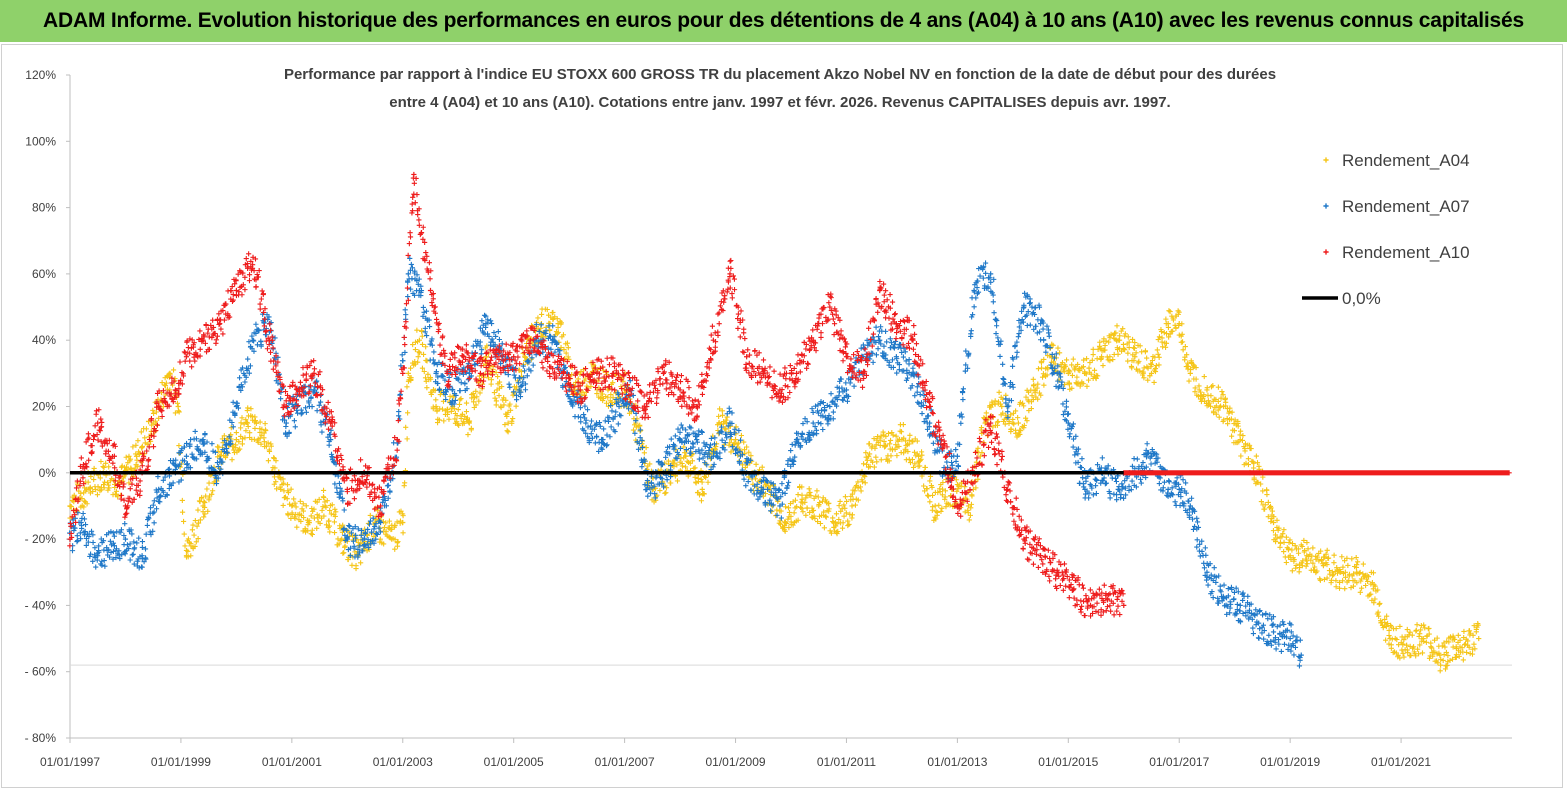  I want to click on y-tick-label: - 80%, so click(41, 738).